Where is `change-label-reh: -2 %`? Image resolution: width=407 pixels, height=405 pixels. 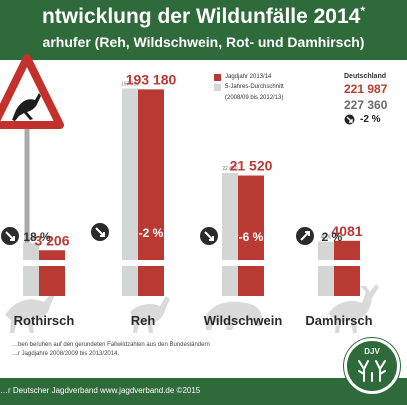 change-label-reh: -2 % is located at coordinates (151, 233).